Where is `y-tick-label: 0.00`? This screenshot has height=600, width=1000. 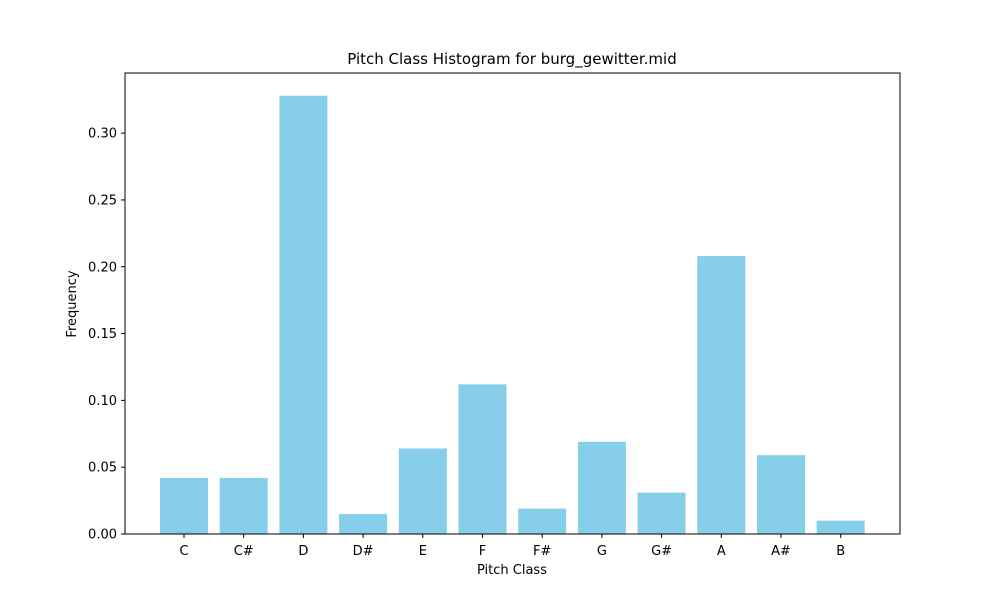
y-tick-label: 0.00 is located at coordinates (102, 535).